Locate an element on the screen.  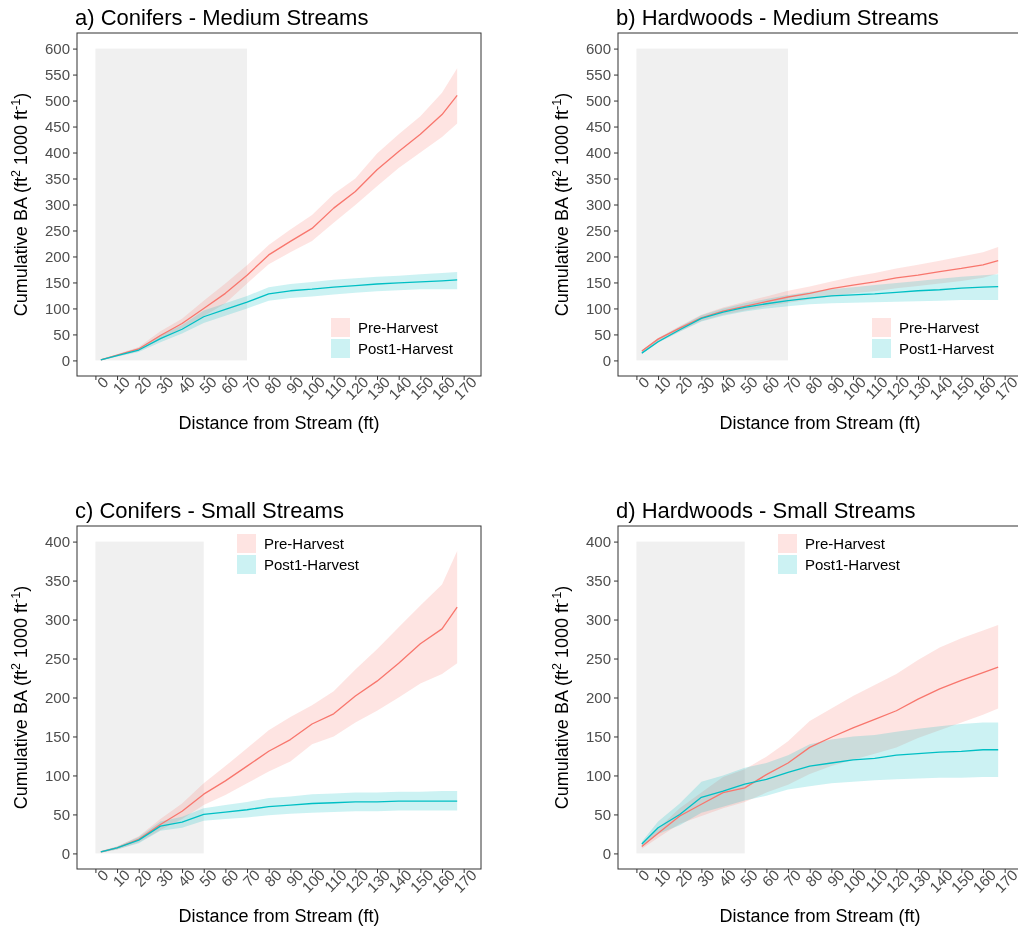
chart-title: b) Hardwoods - Medium Streams is located at coordinates (777, 17).